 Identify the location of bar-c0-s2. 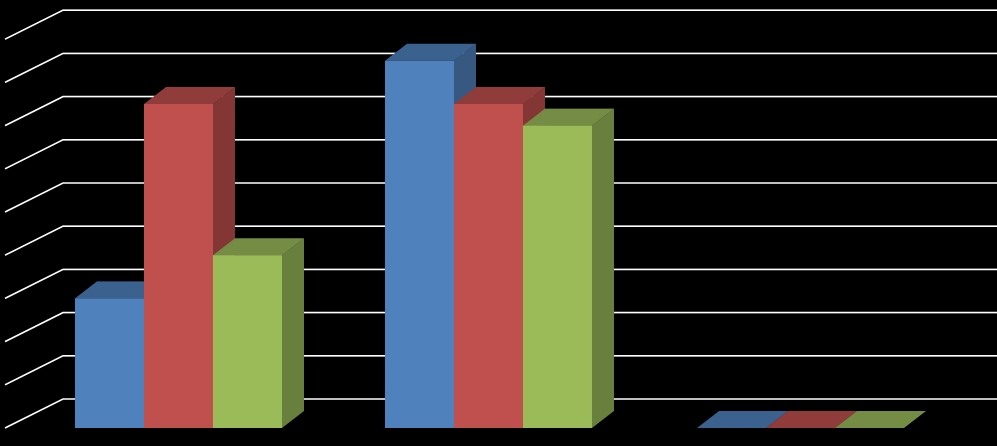
(258, 333).